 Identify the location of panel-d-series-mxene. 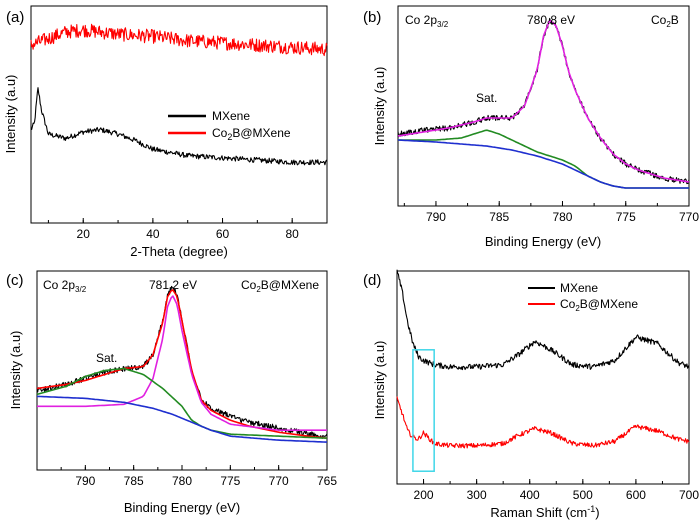
(543, 320).